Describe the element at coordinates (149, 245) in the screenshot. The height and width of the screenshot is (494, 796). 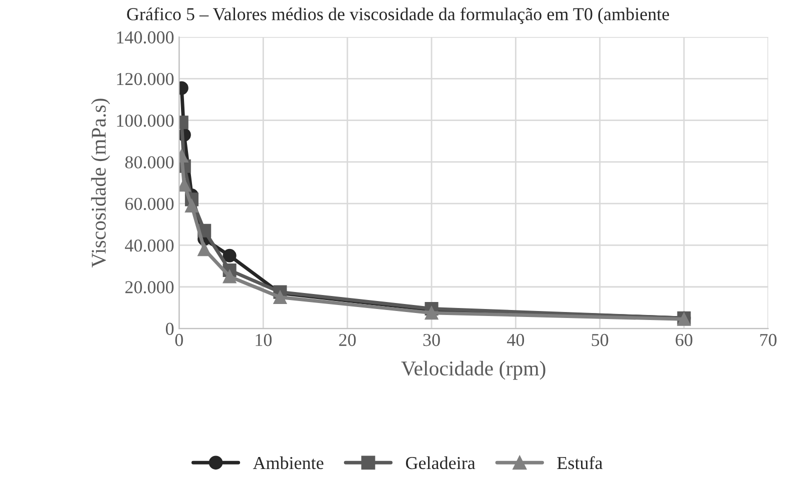
I see `y-tick-label: 40.000` at that location.